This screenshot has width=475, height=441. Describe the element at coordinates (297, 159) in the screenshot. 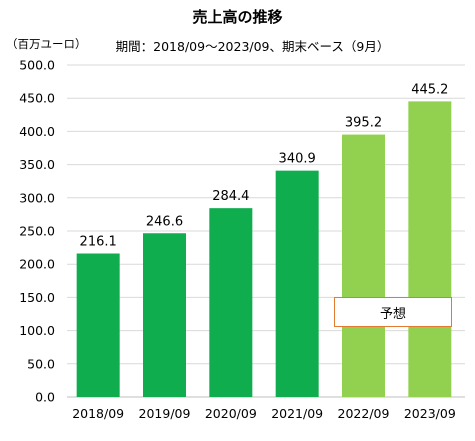

I see `bar-value-label: 340.9` at that location.